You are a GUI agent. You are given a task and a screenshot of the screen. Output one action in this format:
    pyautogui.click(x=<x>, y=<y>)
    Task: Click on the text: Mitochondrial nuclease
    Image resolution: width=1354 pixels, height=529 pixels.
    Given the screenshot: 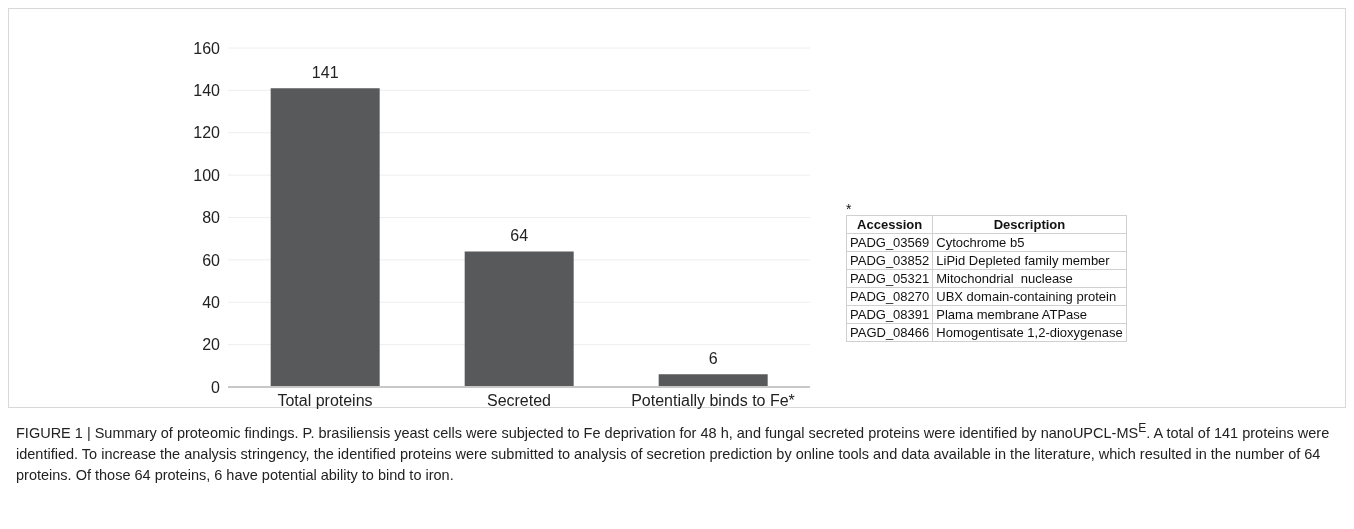 What is the action you would take?
    pyautogui.click(x=1029, y=278)
    